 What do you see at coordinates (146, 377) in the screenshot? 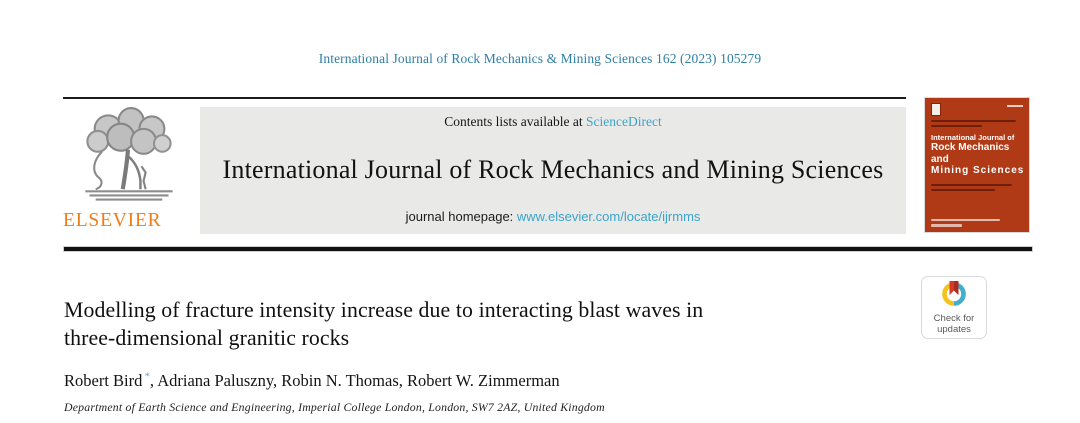
I see `corresponding-author-marker: *` at bounding box center [146, 377].